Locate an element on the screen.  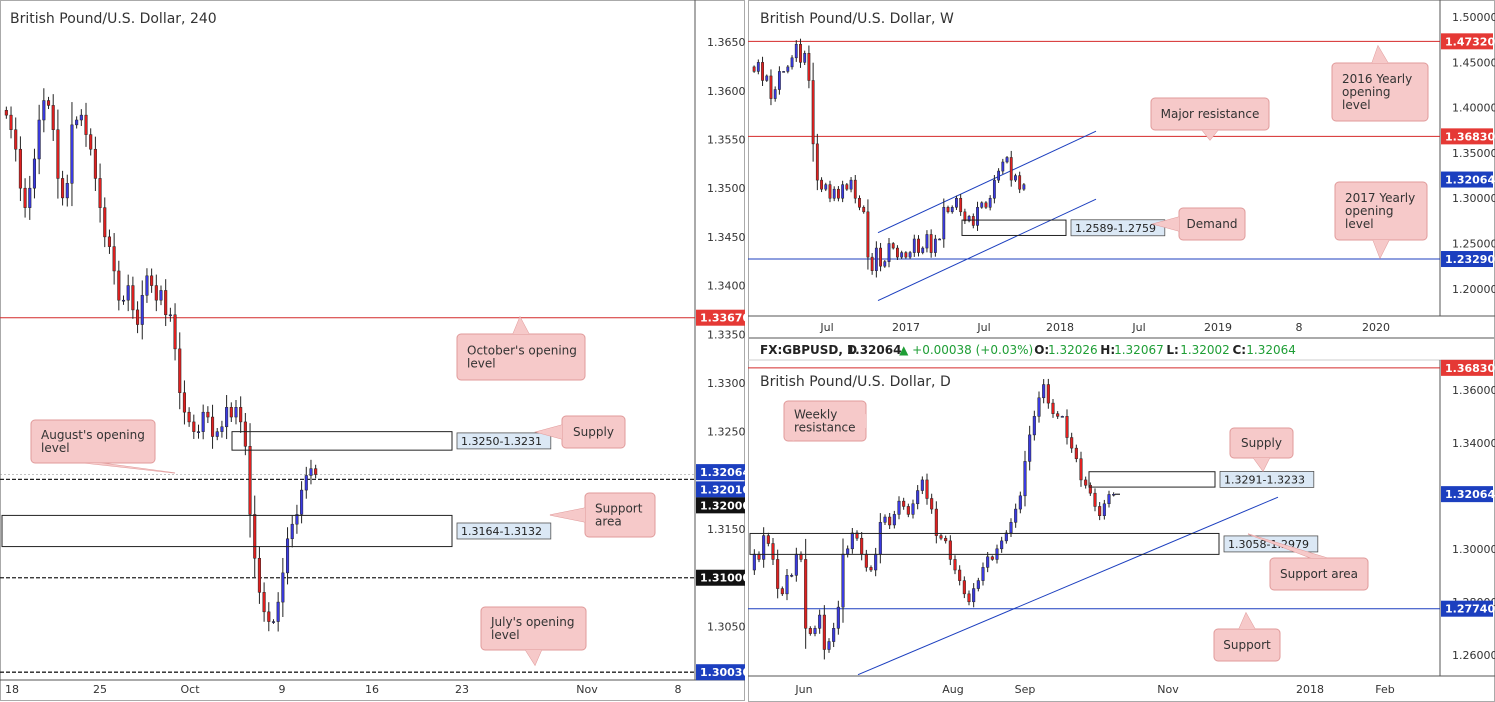
daily-info-text: 1.32002 is located at coordinates (1205, 350).